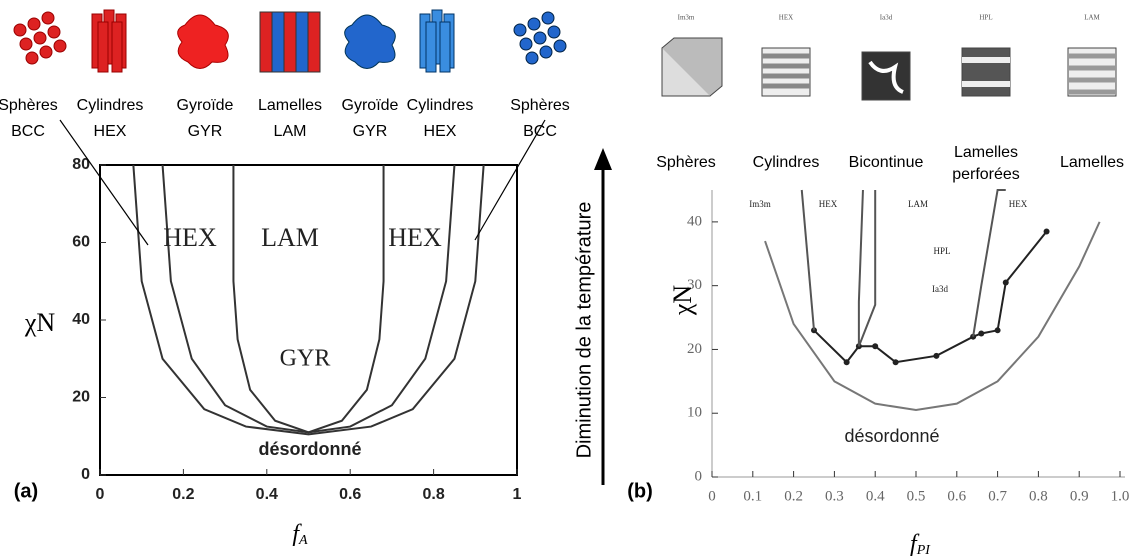  What do you see at coordinates (985, 18) in the screenshot?
I see `structure-code: HPL` at bounding box center [985, 18].